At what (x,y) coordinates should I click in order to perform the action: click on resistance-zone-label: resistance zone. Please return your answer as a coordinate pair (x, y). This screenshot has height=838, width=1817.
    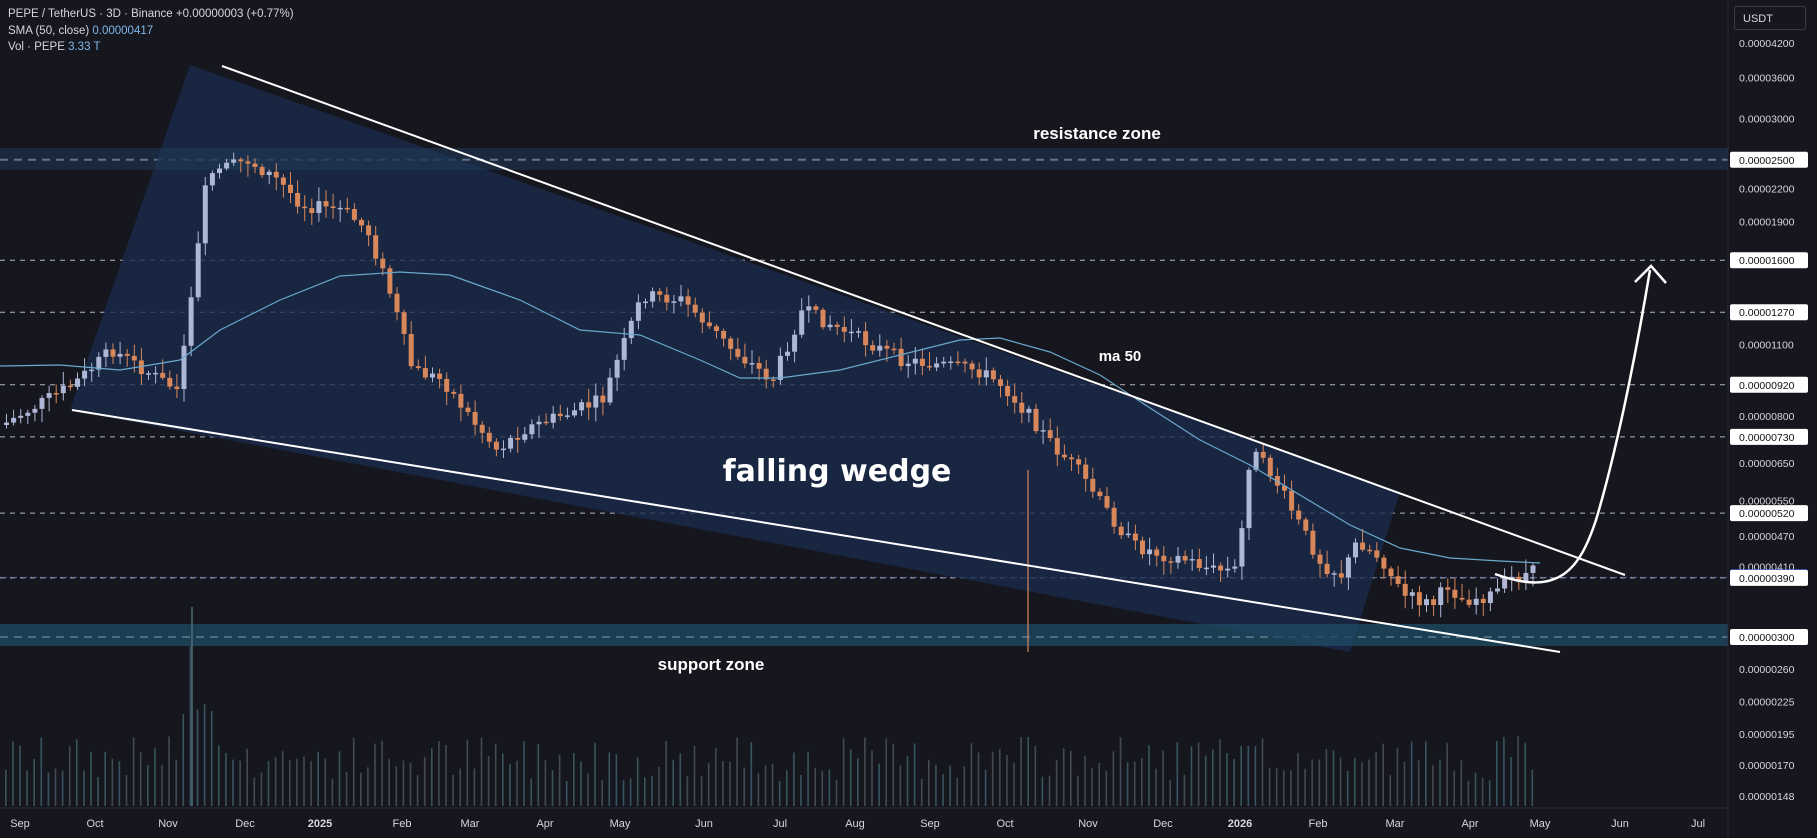
    Looking at the image, I should click on (1097, 133).